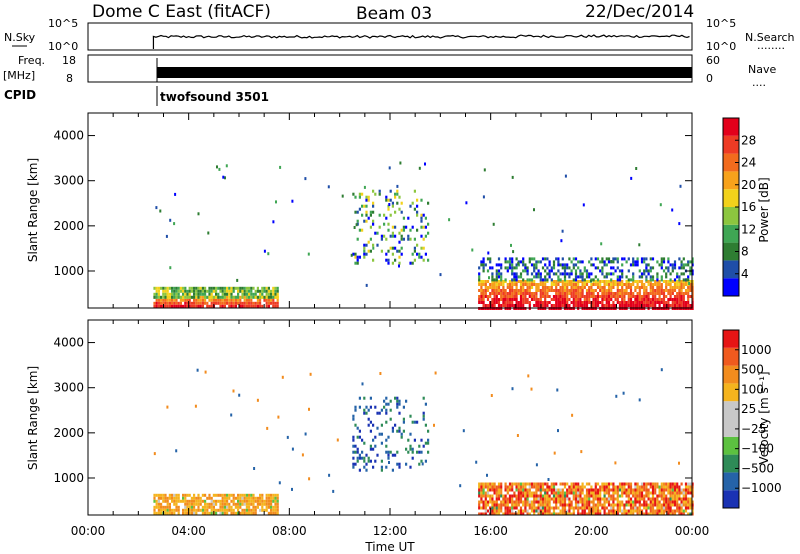 Image resolution: width=800 pixels, height=554 pixels. Describe the element at coordinates (770, 37) in the screenshot. I see `nsearch-label: N.Search` at that location.